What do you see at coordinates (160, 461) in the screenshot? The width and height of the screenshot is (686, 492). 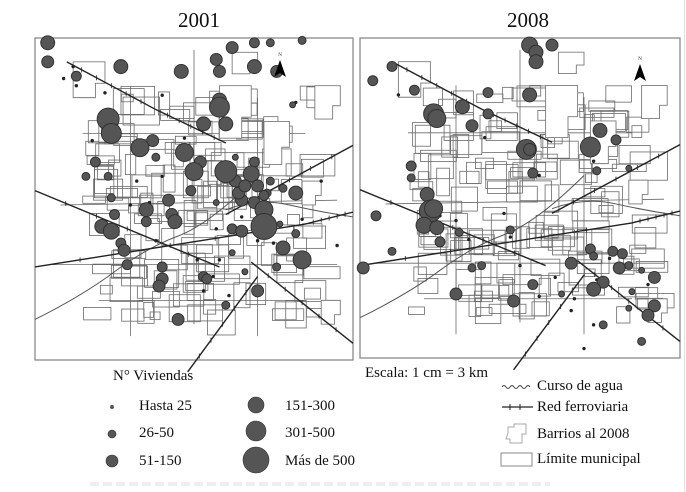 I see `legend-label-51-150: 51-150` at bounding box center [160, 461].